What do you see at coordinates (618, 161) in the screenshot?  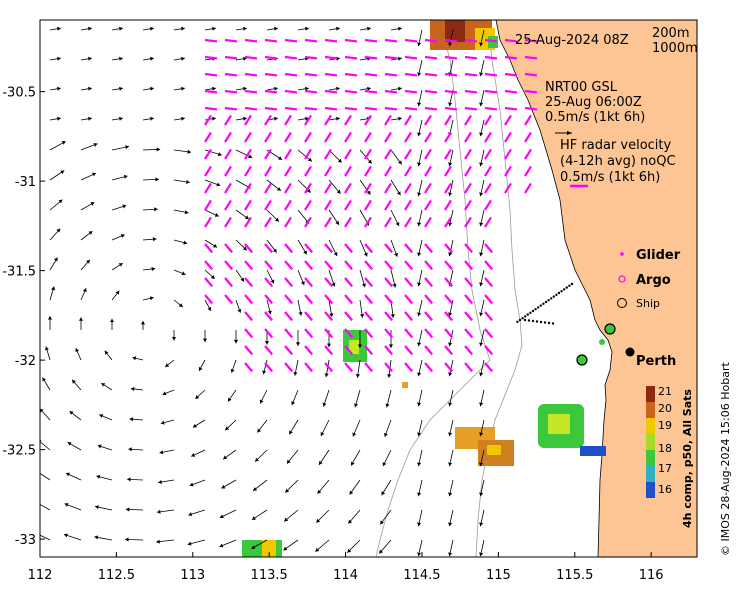 I see `hf-legend-line2: (4-12h avg) noQC` at bounding box center [618, 161].